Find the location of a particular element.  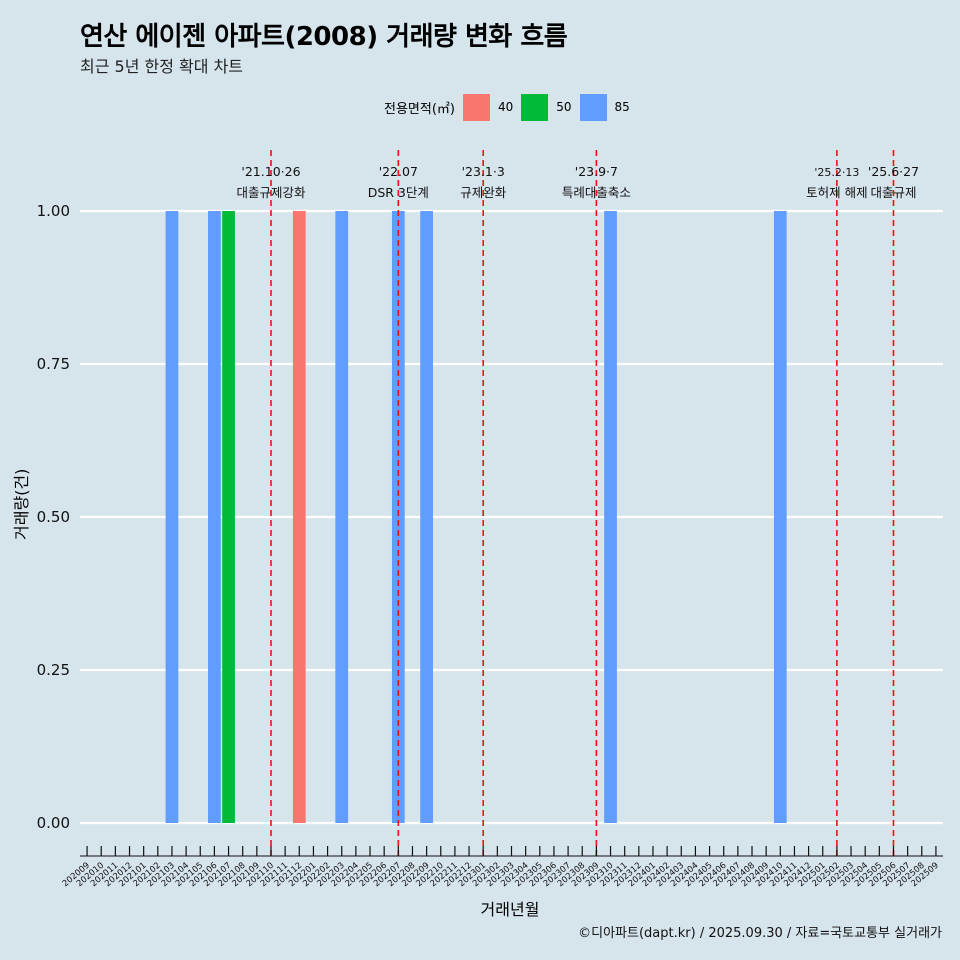

legend-label-40: 40 is located at coordinates (505, 107).